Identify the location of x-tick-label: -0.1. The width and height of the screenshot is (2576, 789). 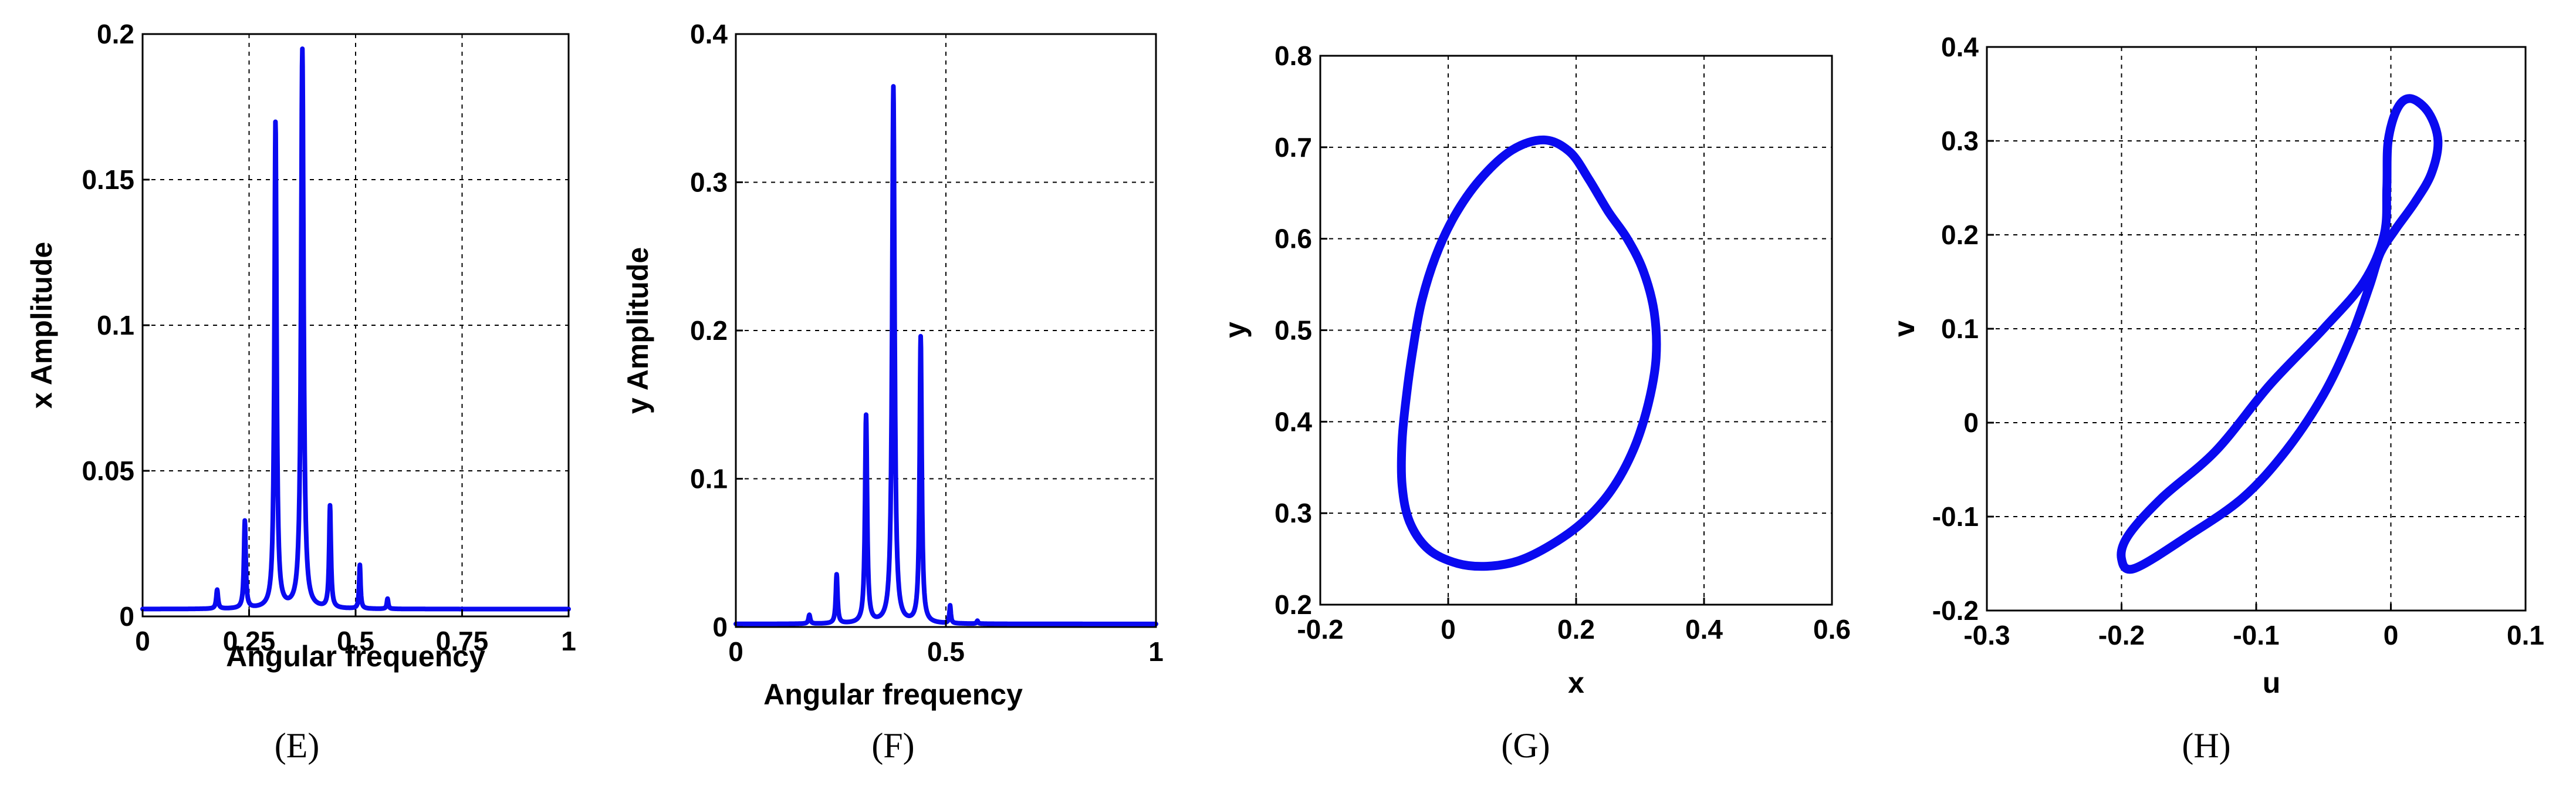
(2256, 635).